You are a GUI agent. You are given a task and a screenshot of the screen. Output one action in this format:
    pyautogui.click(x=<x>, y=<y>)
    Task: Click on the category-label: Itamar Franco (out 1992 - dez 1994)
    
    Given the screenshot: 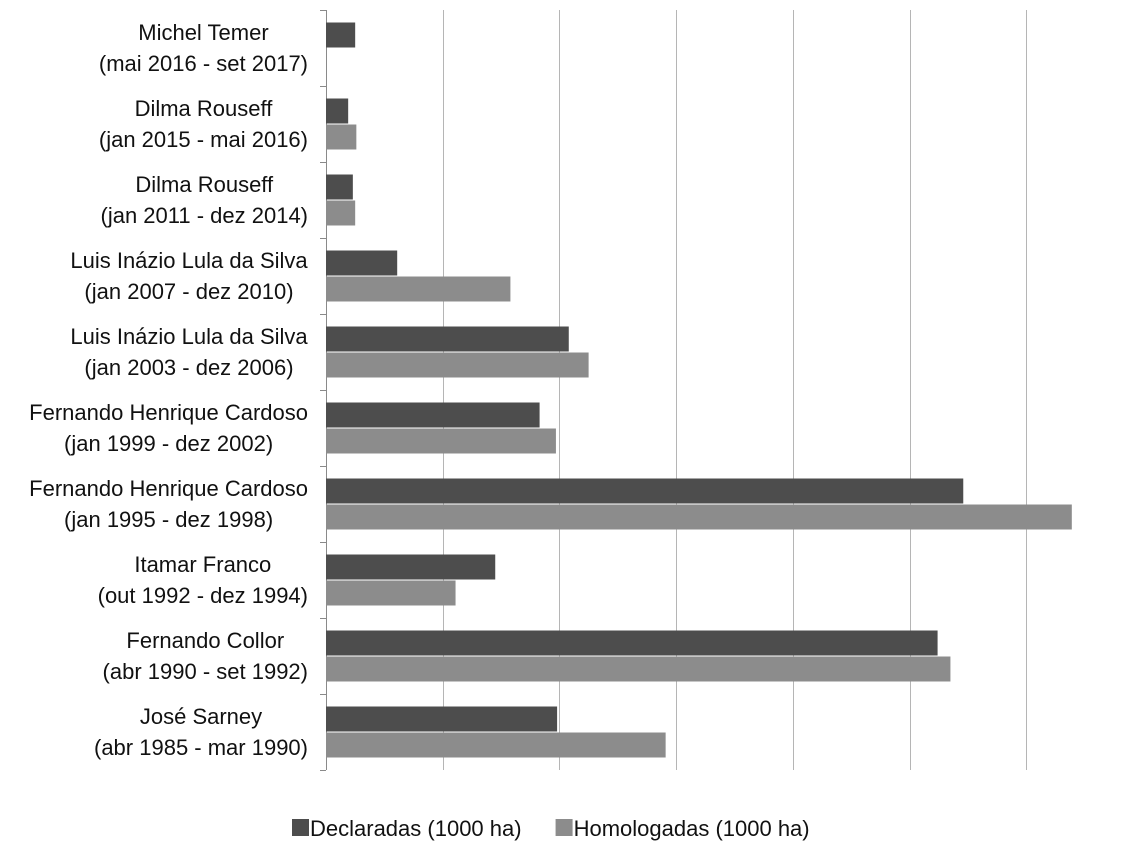 What is the action you would take?
    pyautogui.click(x=203, y=580)
    